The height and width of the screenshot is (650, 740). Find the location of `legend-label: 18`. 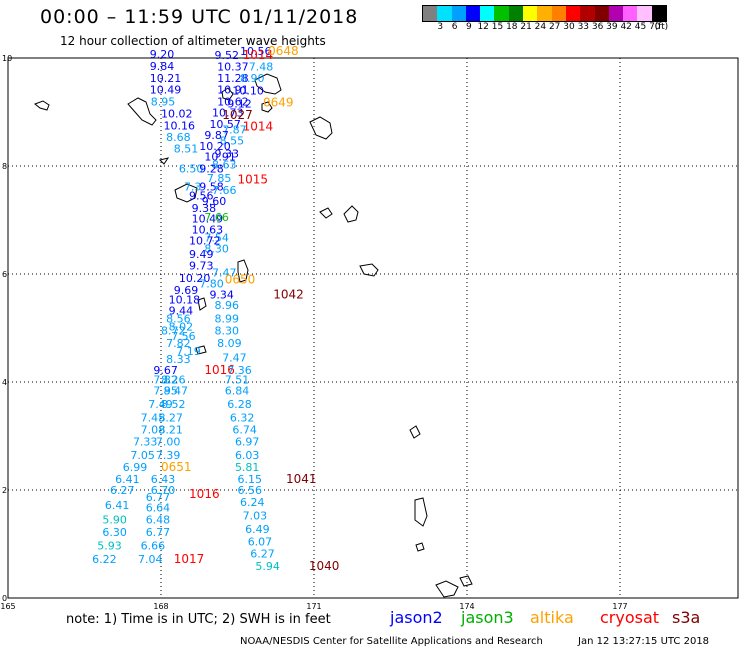

legend-label: 18 is located at coordinates (512, 27).